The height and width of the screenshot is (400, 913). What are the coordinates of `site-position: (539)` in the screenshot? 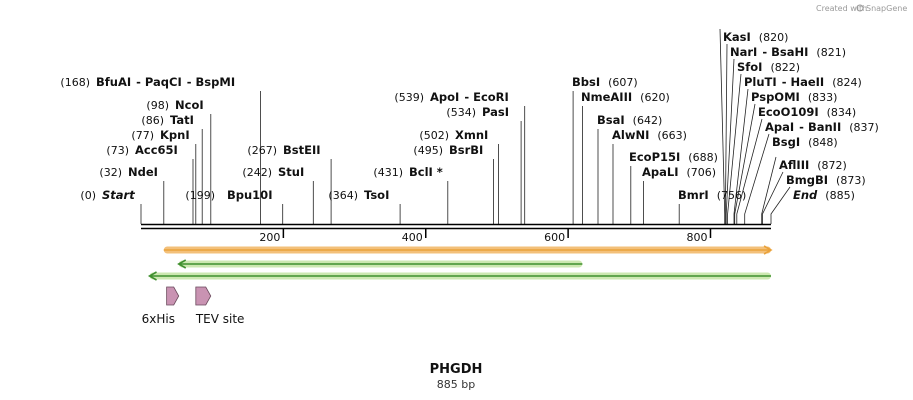 It's located at (409, 97).